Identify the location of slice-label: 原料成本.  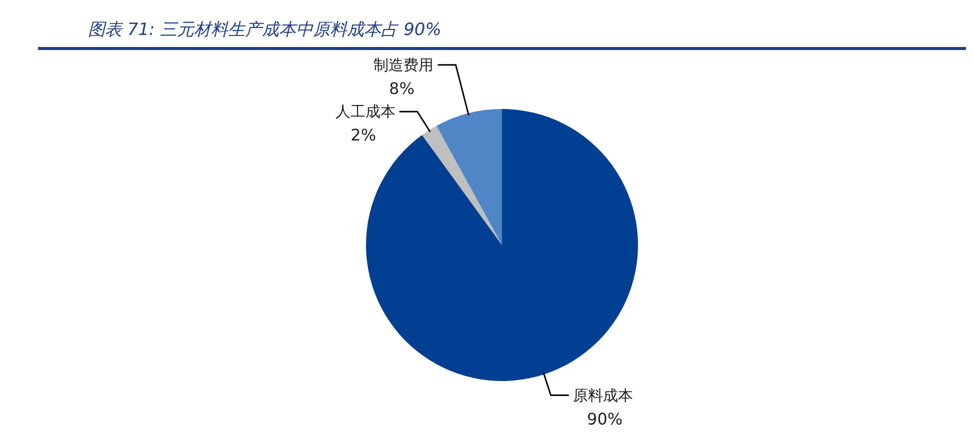
(602, 395).